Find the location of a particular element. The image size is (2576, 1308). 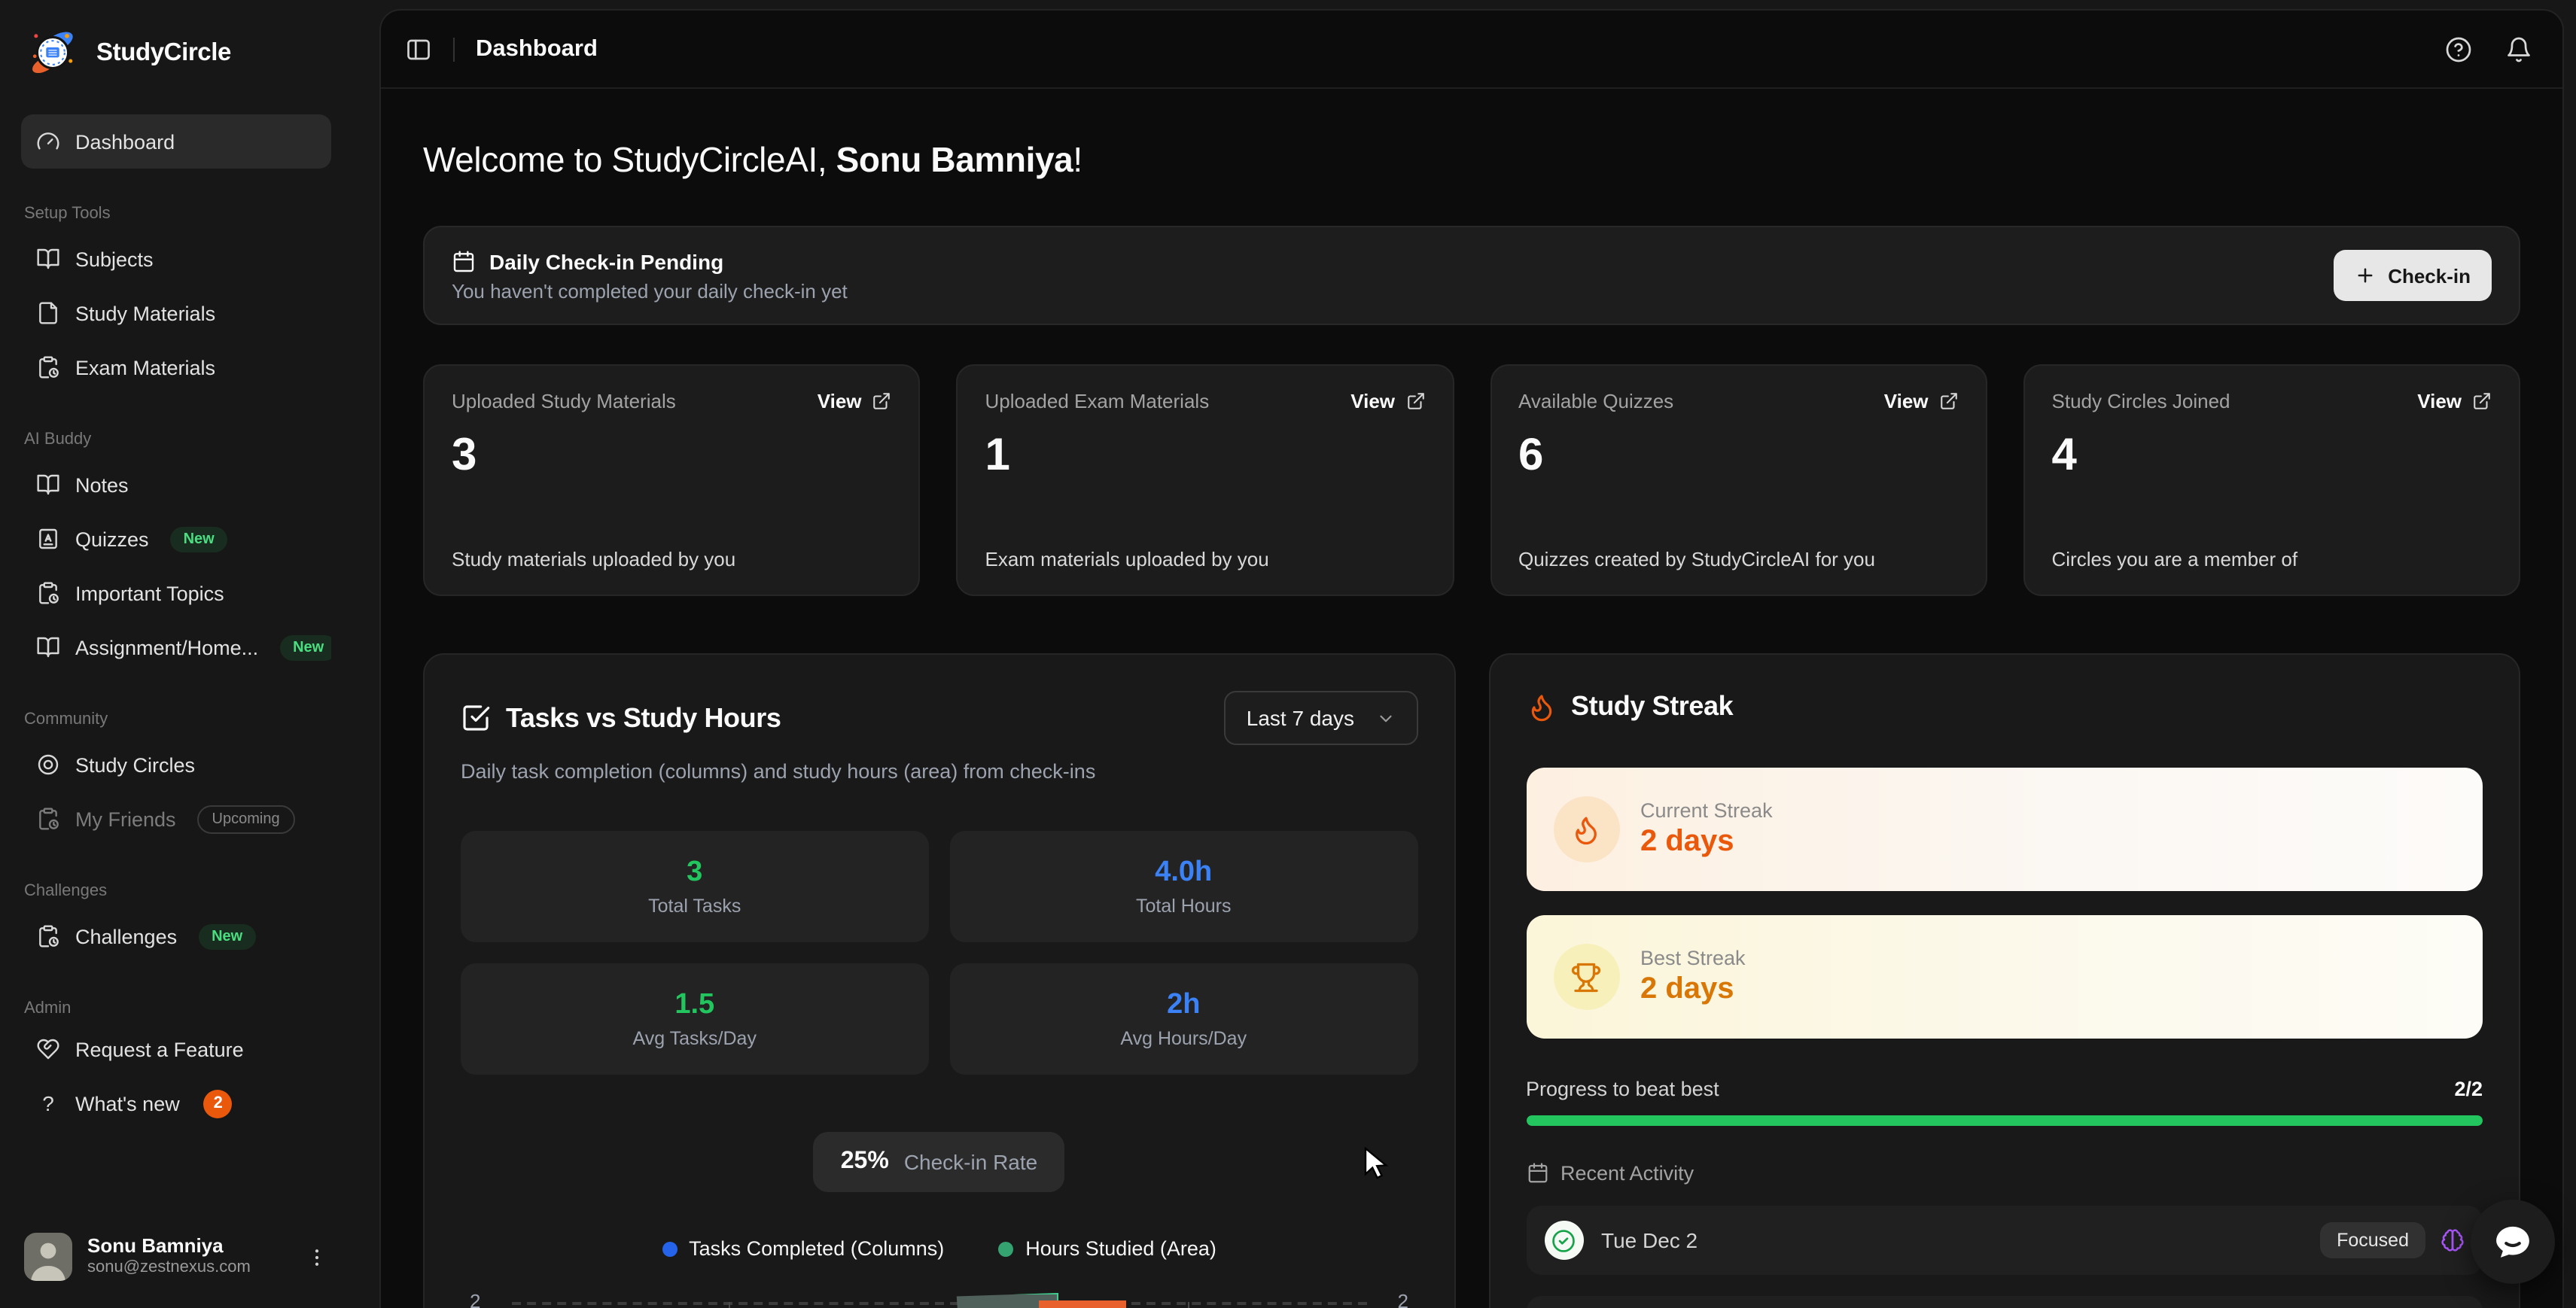

sidebar-item-study-circles: Study Circles is located at coordinates (176, 765).